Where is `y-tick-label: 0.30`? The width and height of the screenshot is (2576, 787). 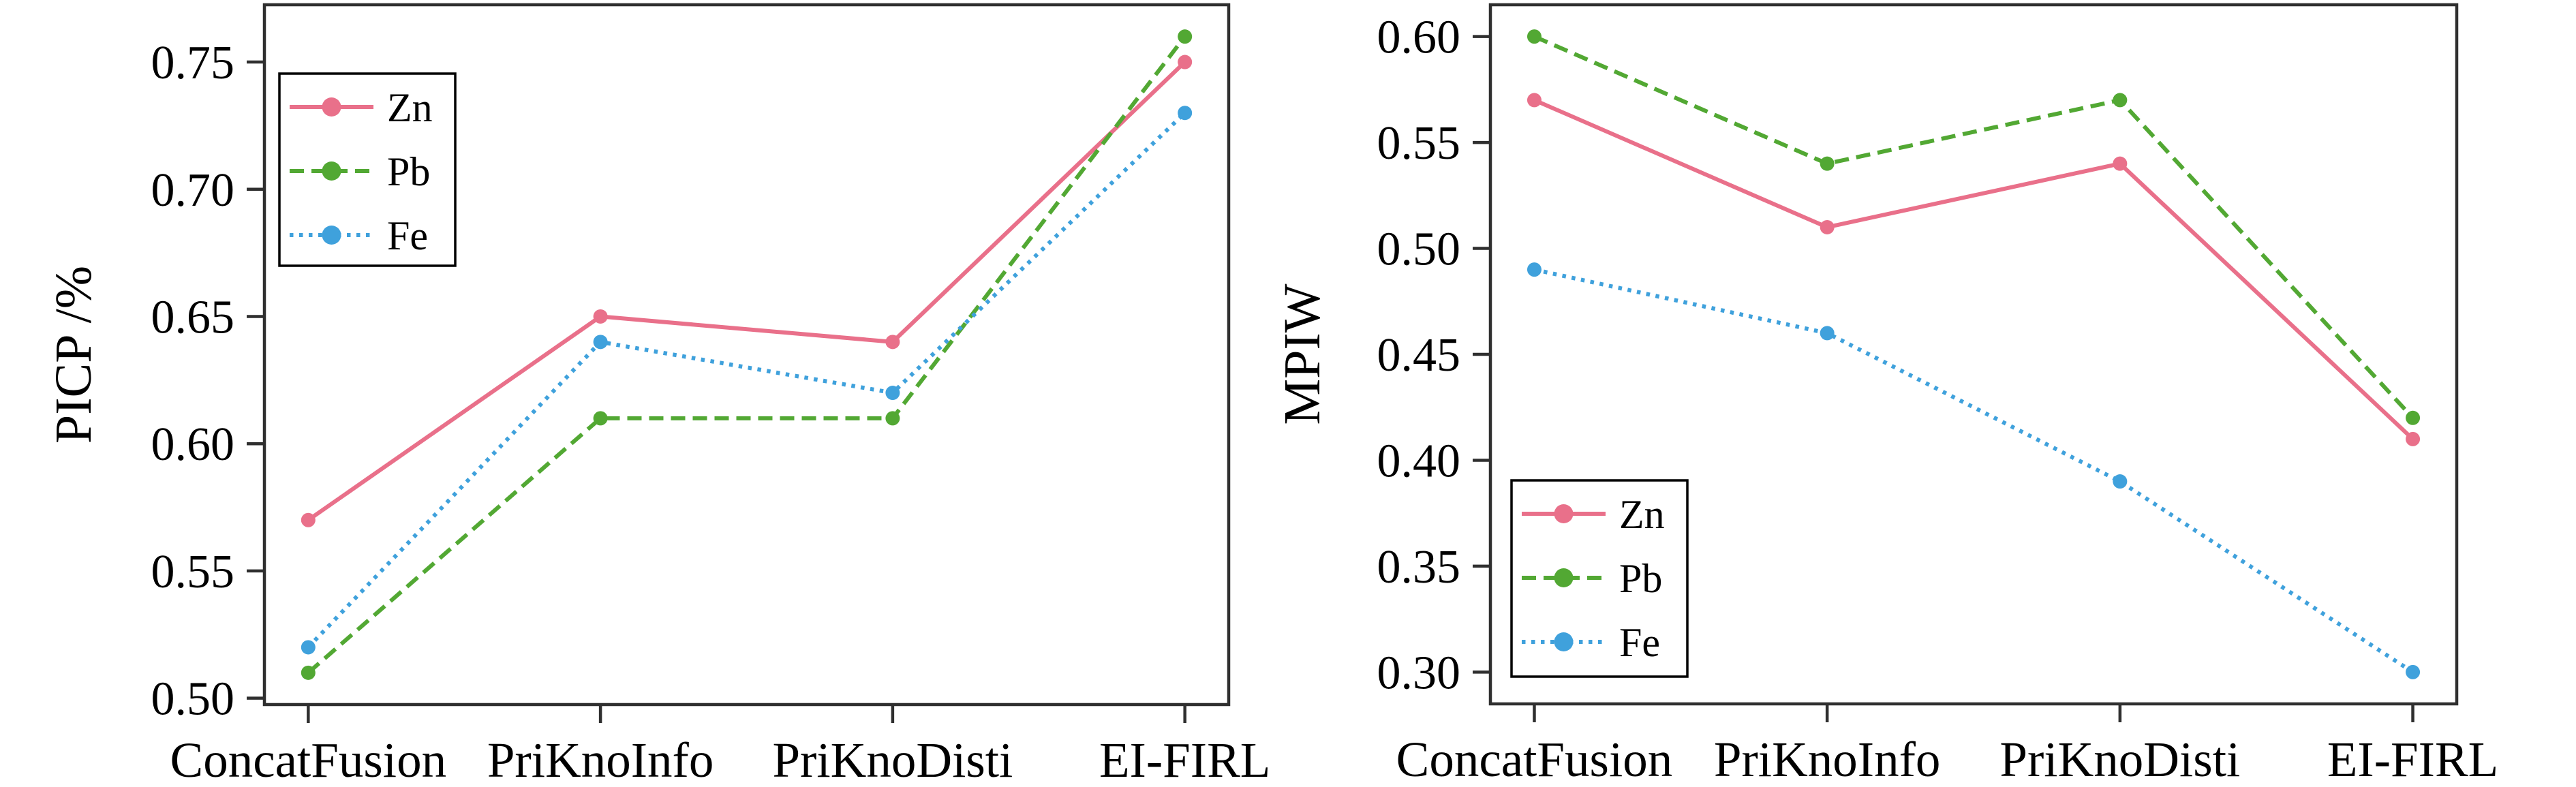 y-tick-label: 0.30 is located at coordinates (1419, 673).